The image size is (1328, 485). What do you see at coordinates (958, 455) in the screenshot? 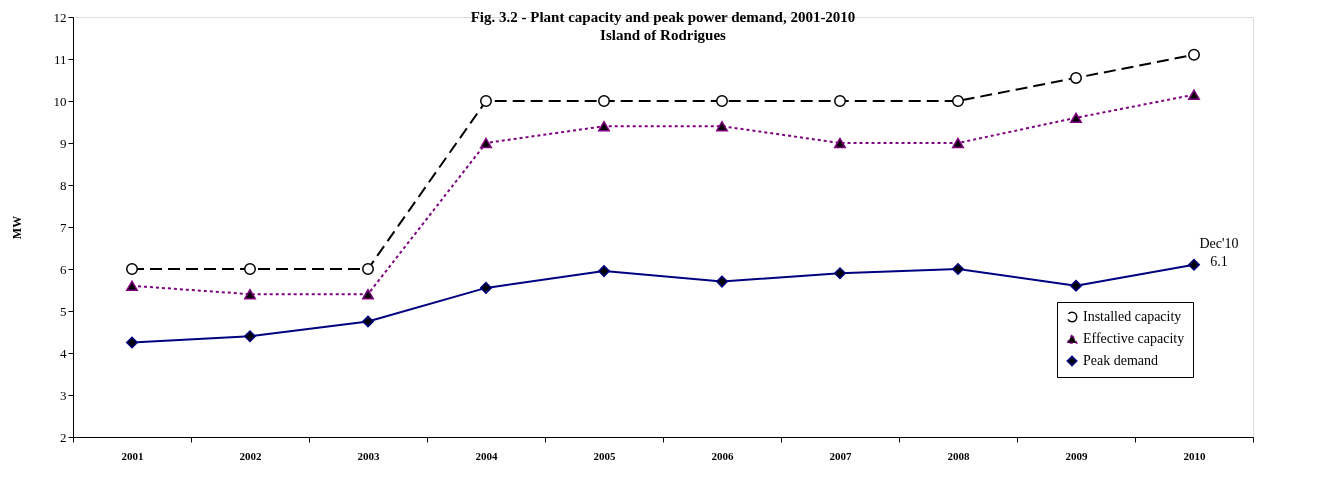
I see `x-tick-label: 2008` at bounding box center [958, 455].